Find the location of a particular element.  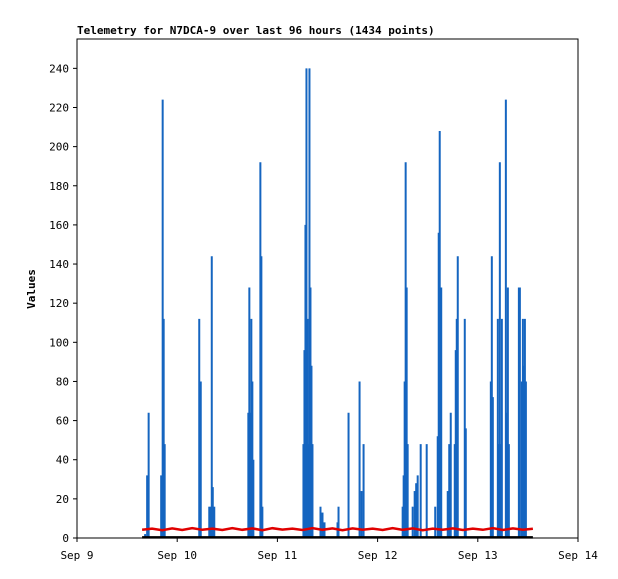

y-tick-label: 20 is located at coordinates (62, 499).